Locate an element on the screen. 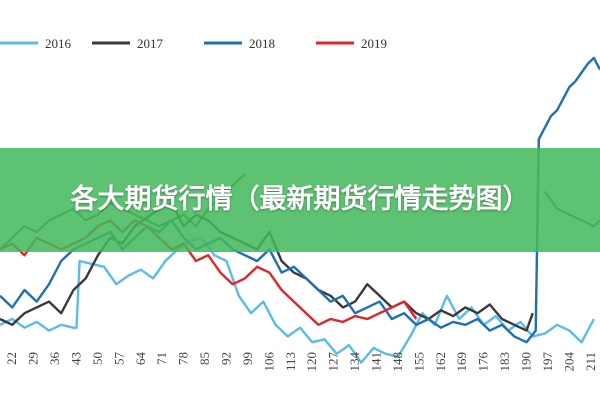 The height and width of the screenshot is (400, 600). x-tick-label: 57 is located at coordinates (118, 359).